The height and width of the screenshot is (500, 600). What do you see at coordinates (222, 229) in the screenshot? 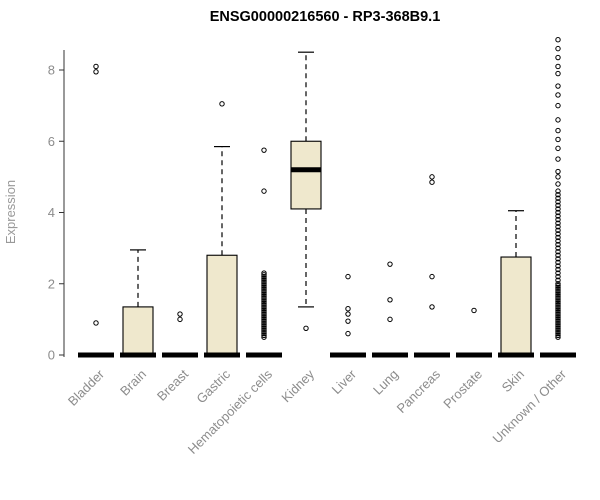
I see `boxplot-gastric` at bounding box center [222, 229].